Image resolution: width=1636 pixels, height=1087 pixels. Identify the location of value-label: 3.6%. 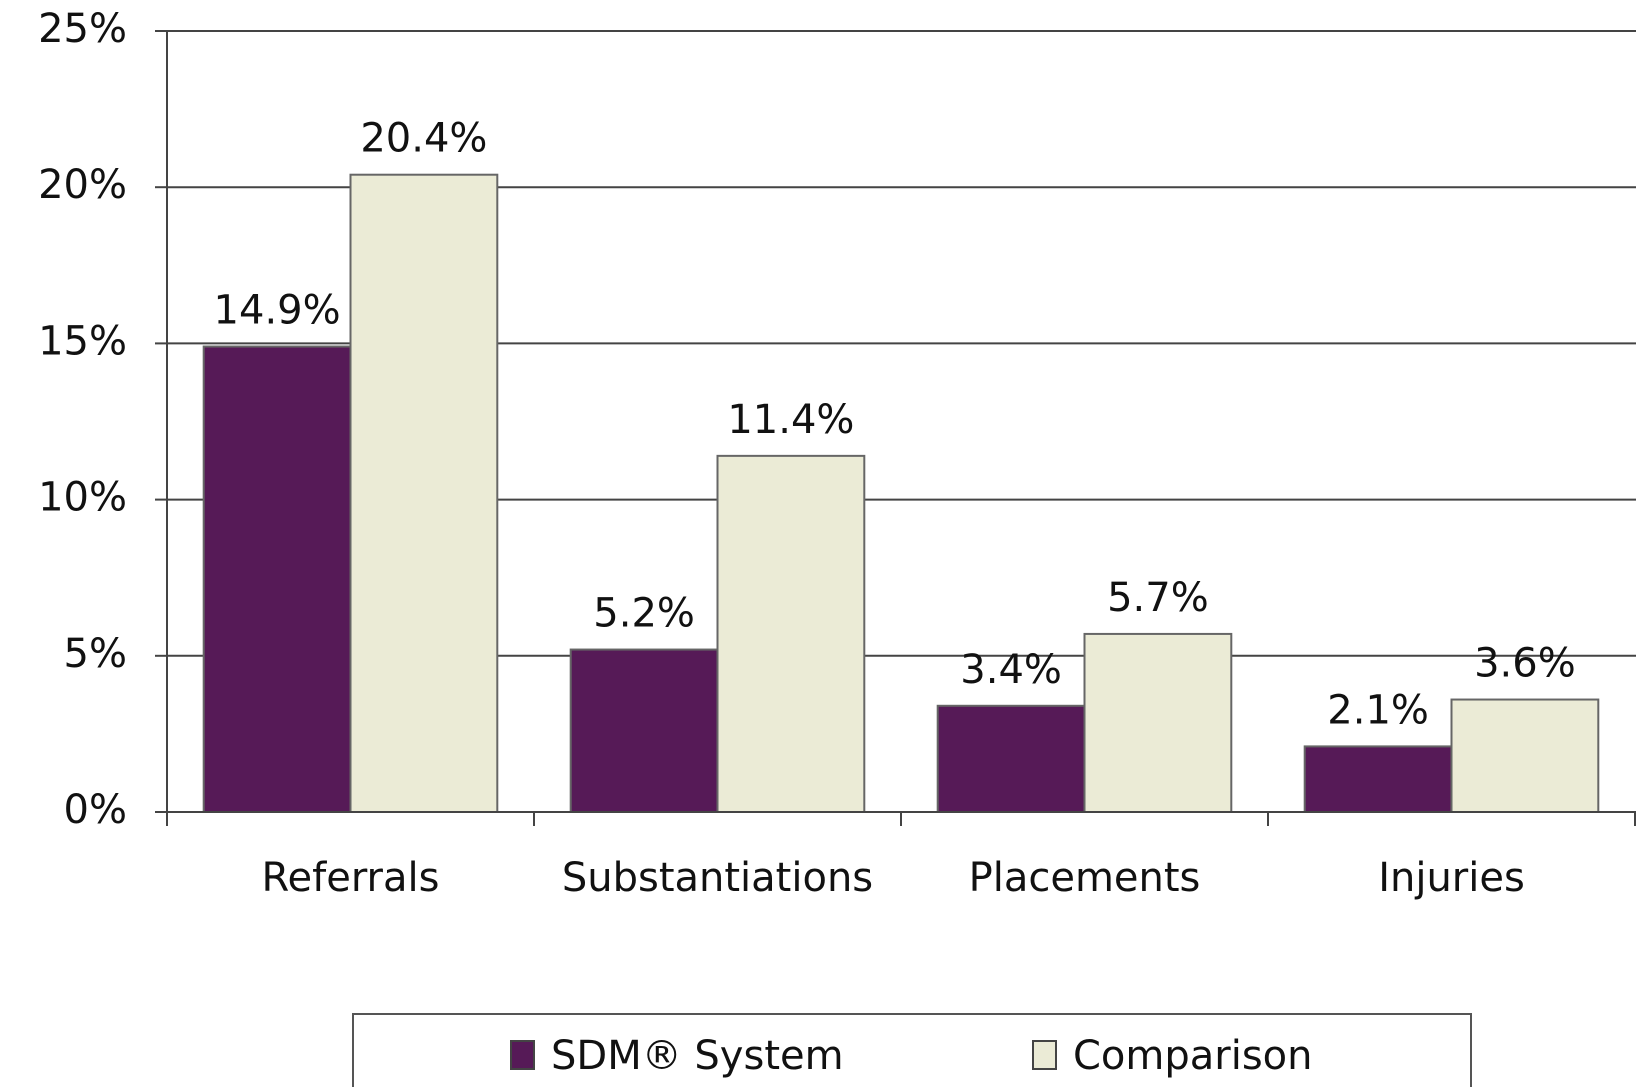
(1525, 664).